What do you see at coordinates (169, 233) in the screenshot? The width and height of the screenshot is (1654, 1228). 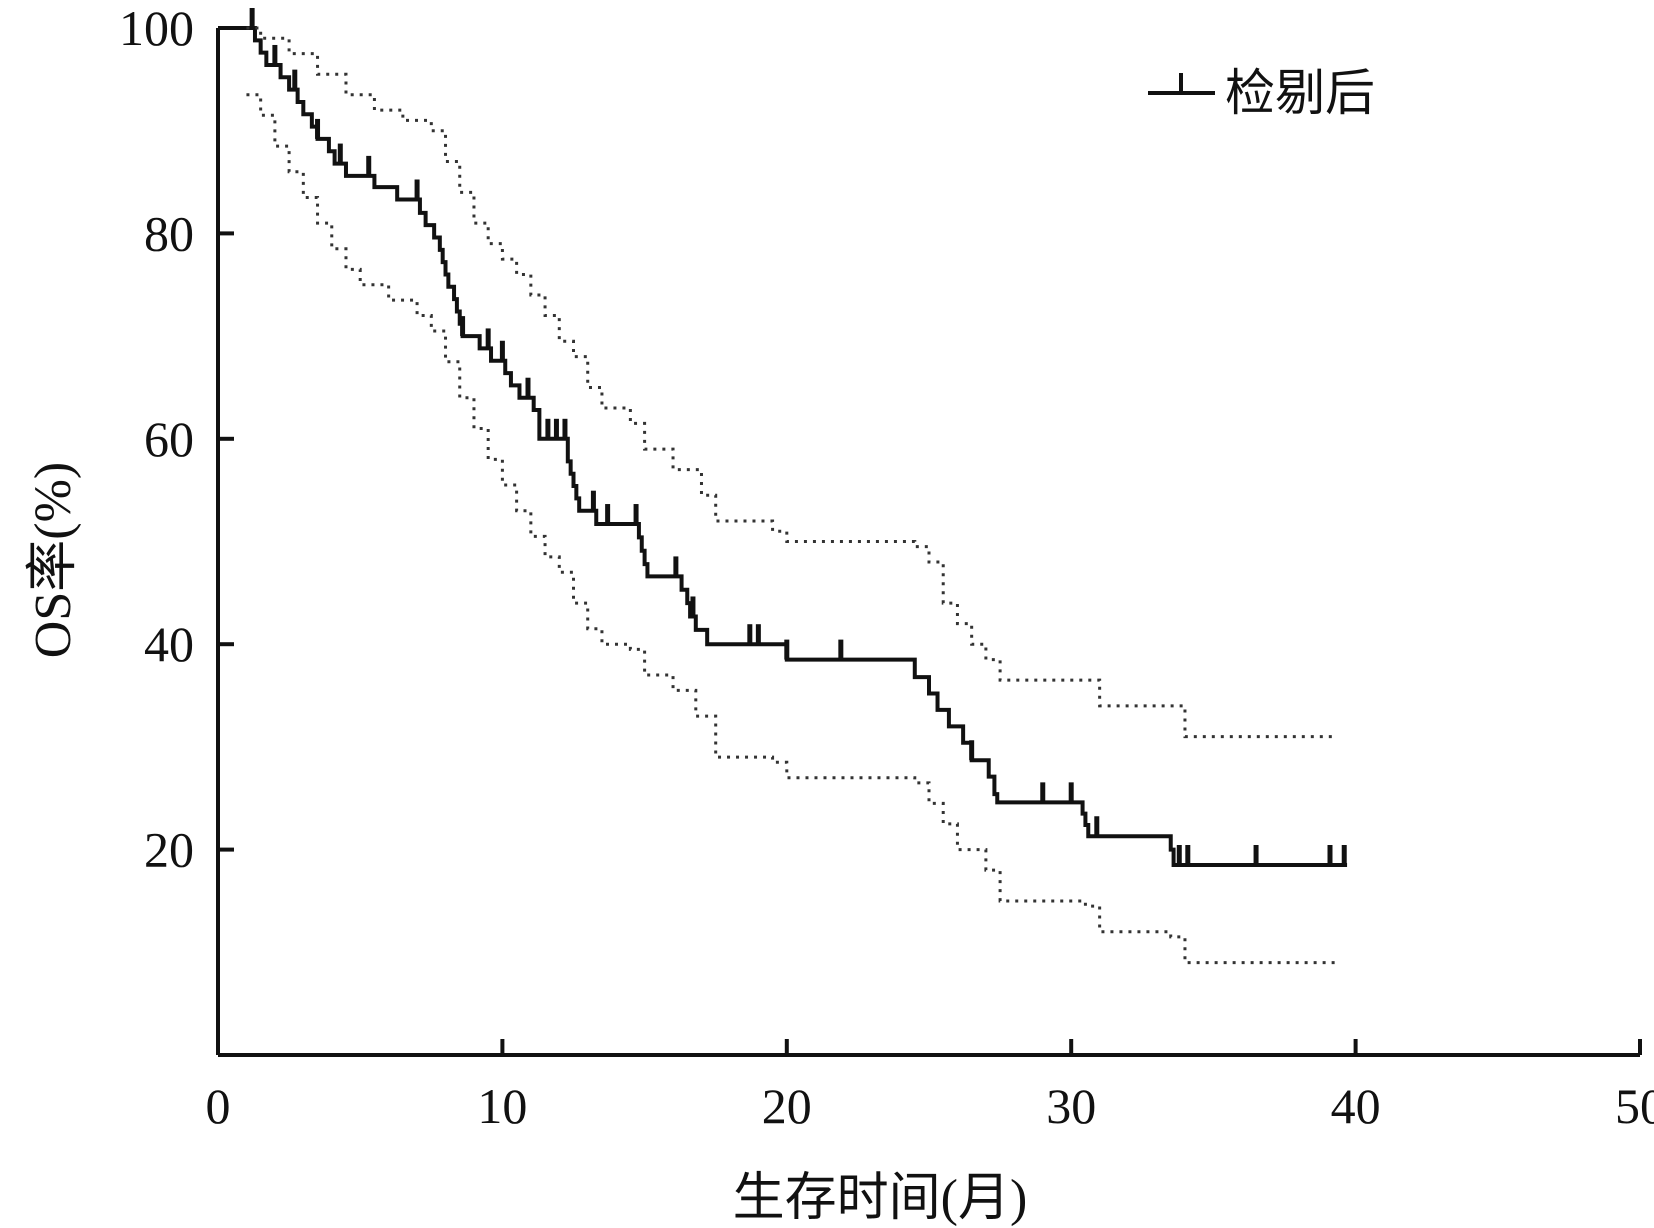 I see `y-tick-label: 80` at bounding box center [169, 233].